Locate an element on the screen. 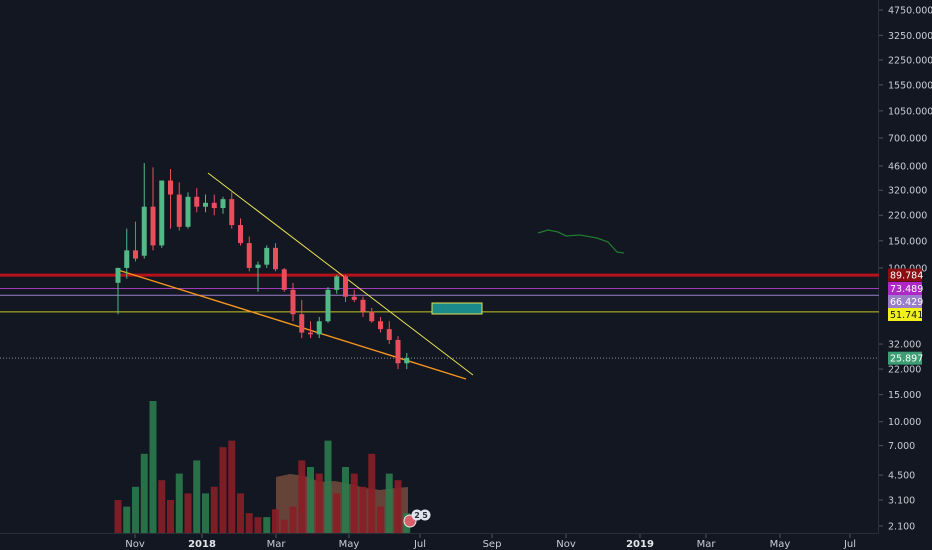 This screenshot has width=932, height=550. dividends-badge-label: 5 is located at coordinates (425, 515).